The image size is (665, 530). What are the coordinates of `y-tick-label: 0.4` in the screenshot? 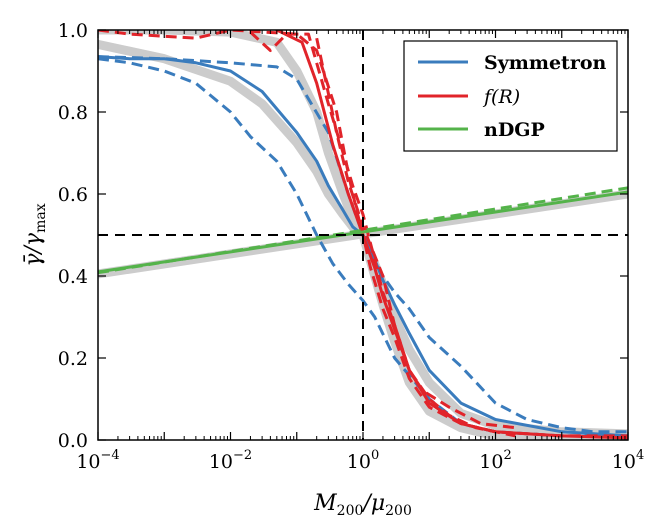 It's located at (73, 277).